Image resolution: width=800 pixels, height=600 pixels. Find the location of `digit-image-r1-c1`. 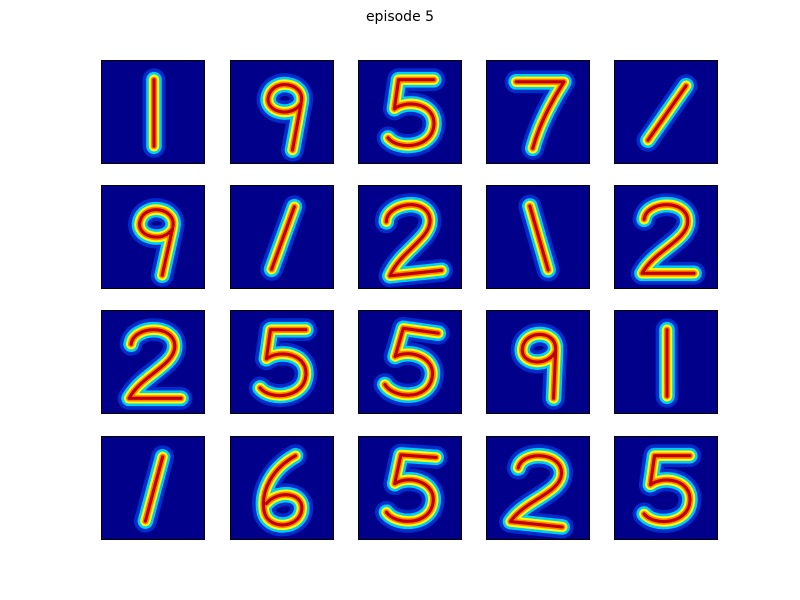

digit-image-r1-c1 is located at coordinates (153, 112).